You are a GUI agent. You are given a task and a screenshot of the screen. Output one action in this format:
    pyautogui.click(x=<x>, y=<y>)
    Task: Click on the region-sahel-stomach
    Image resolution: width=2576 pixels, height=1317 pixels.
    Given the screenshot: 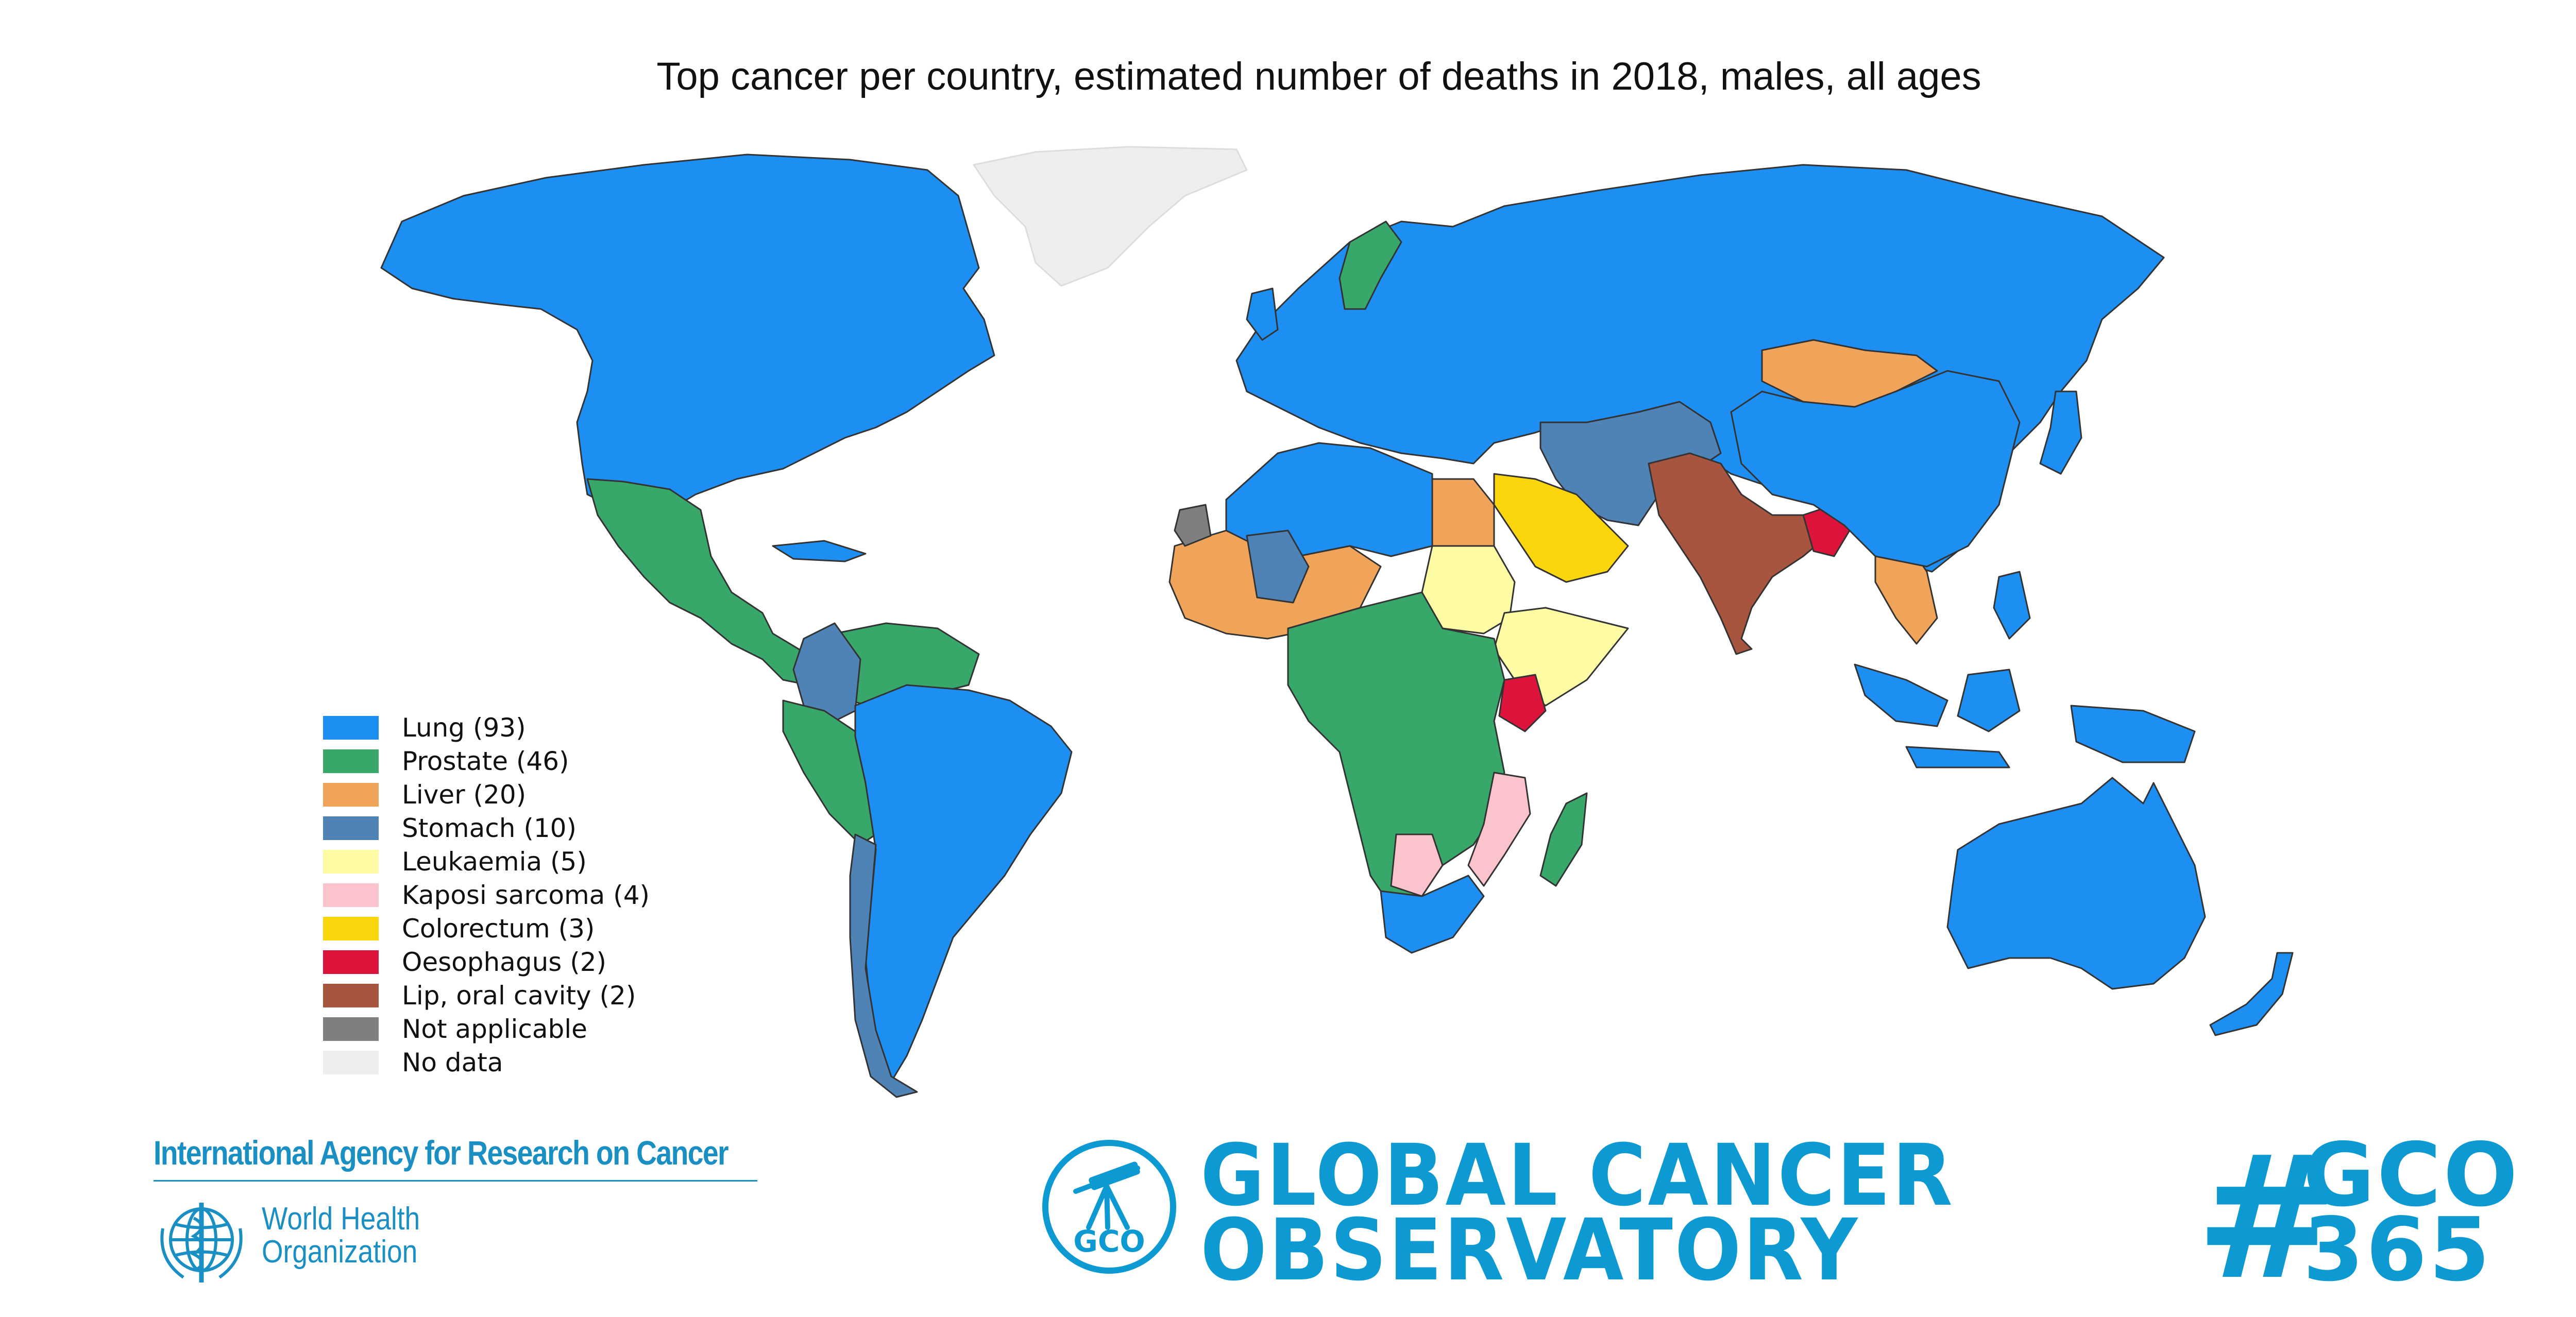 What is the action you would take?
    pyautogui.click(x=1278, y=566)
    